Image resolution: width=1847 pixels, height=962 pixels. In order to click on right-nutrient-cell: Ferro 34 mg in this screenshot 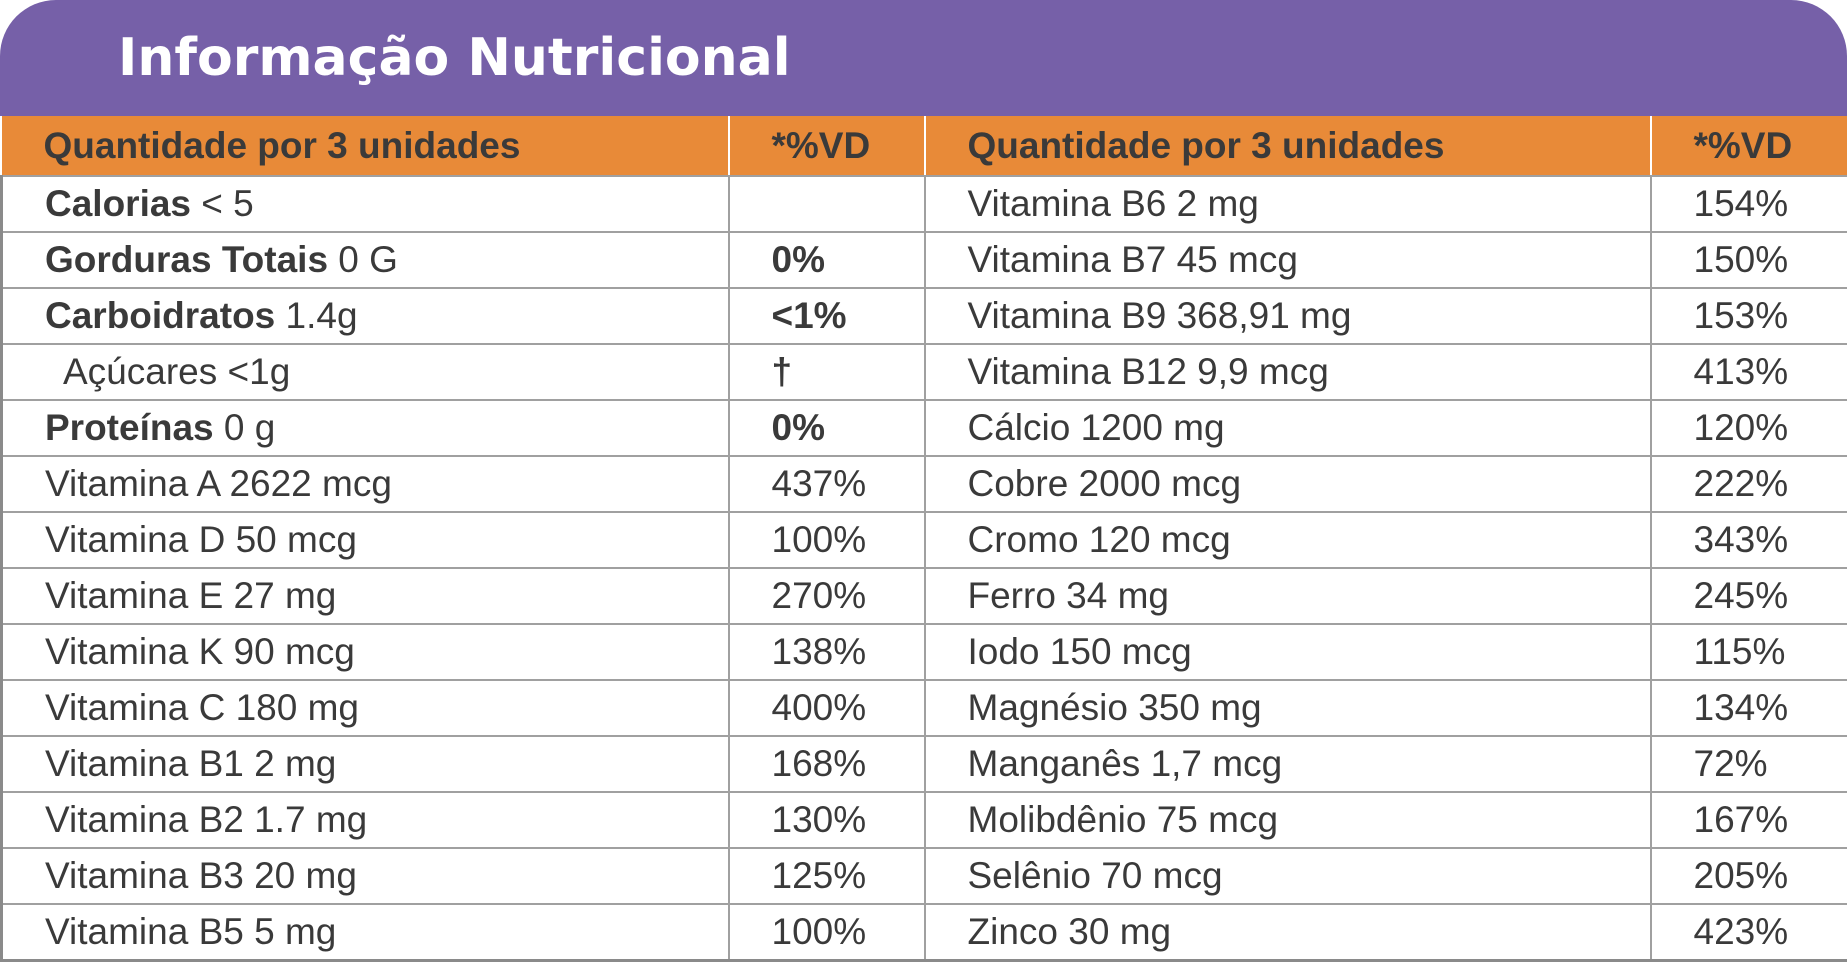, I will do `click(1288, 596)`.